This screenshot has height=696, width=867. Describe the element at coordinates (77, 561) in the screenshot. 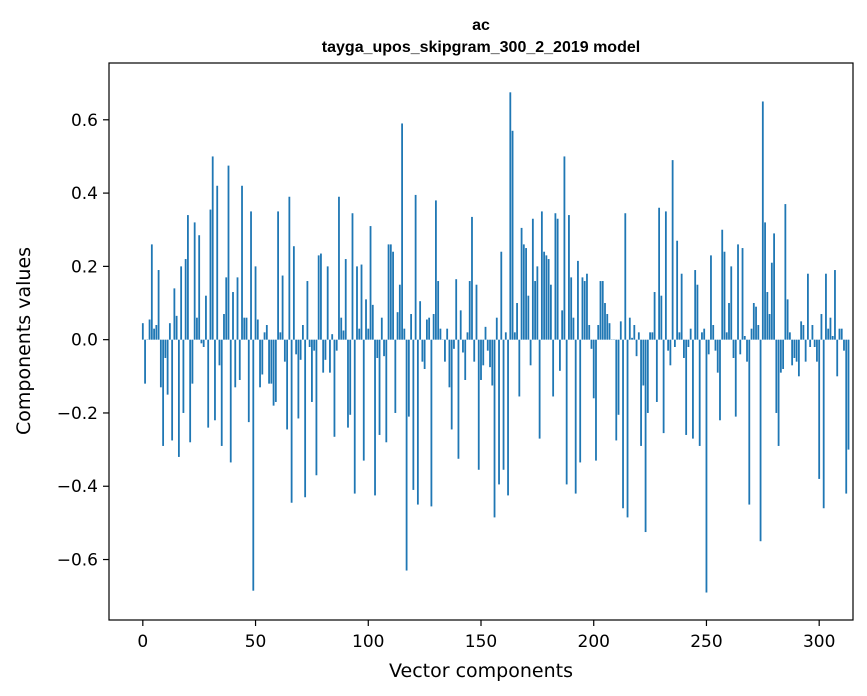

I see `y-tick-label: −0.6` at that location.